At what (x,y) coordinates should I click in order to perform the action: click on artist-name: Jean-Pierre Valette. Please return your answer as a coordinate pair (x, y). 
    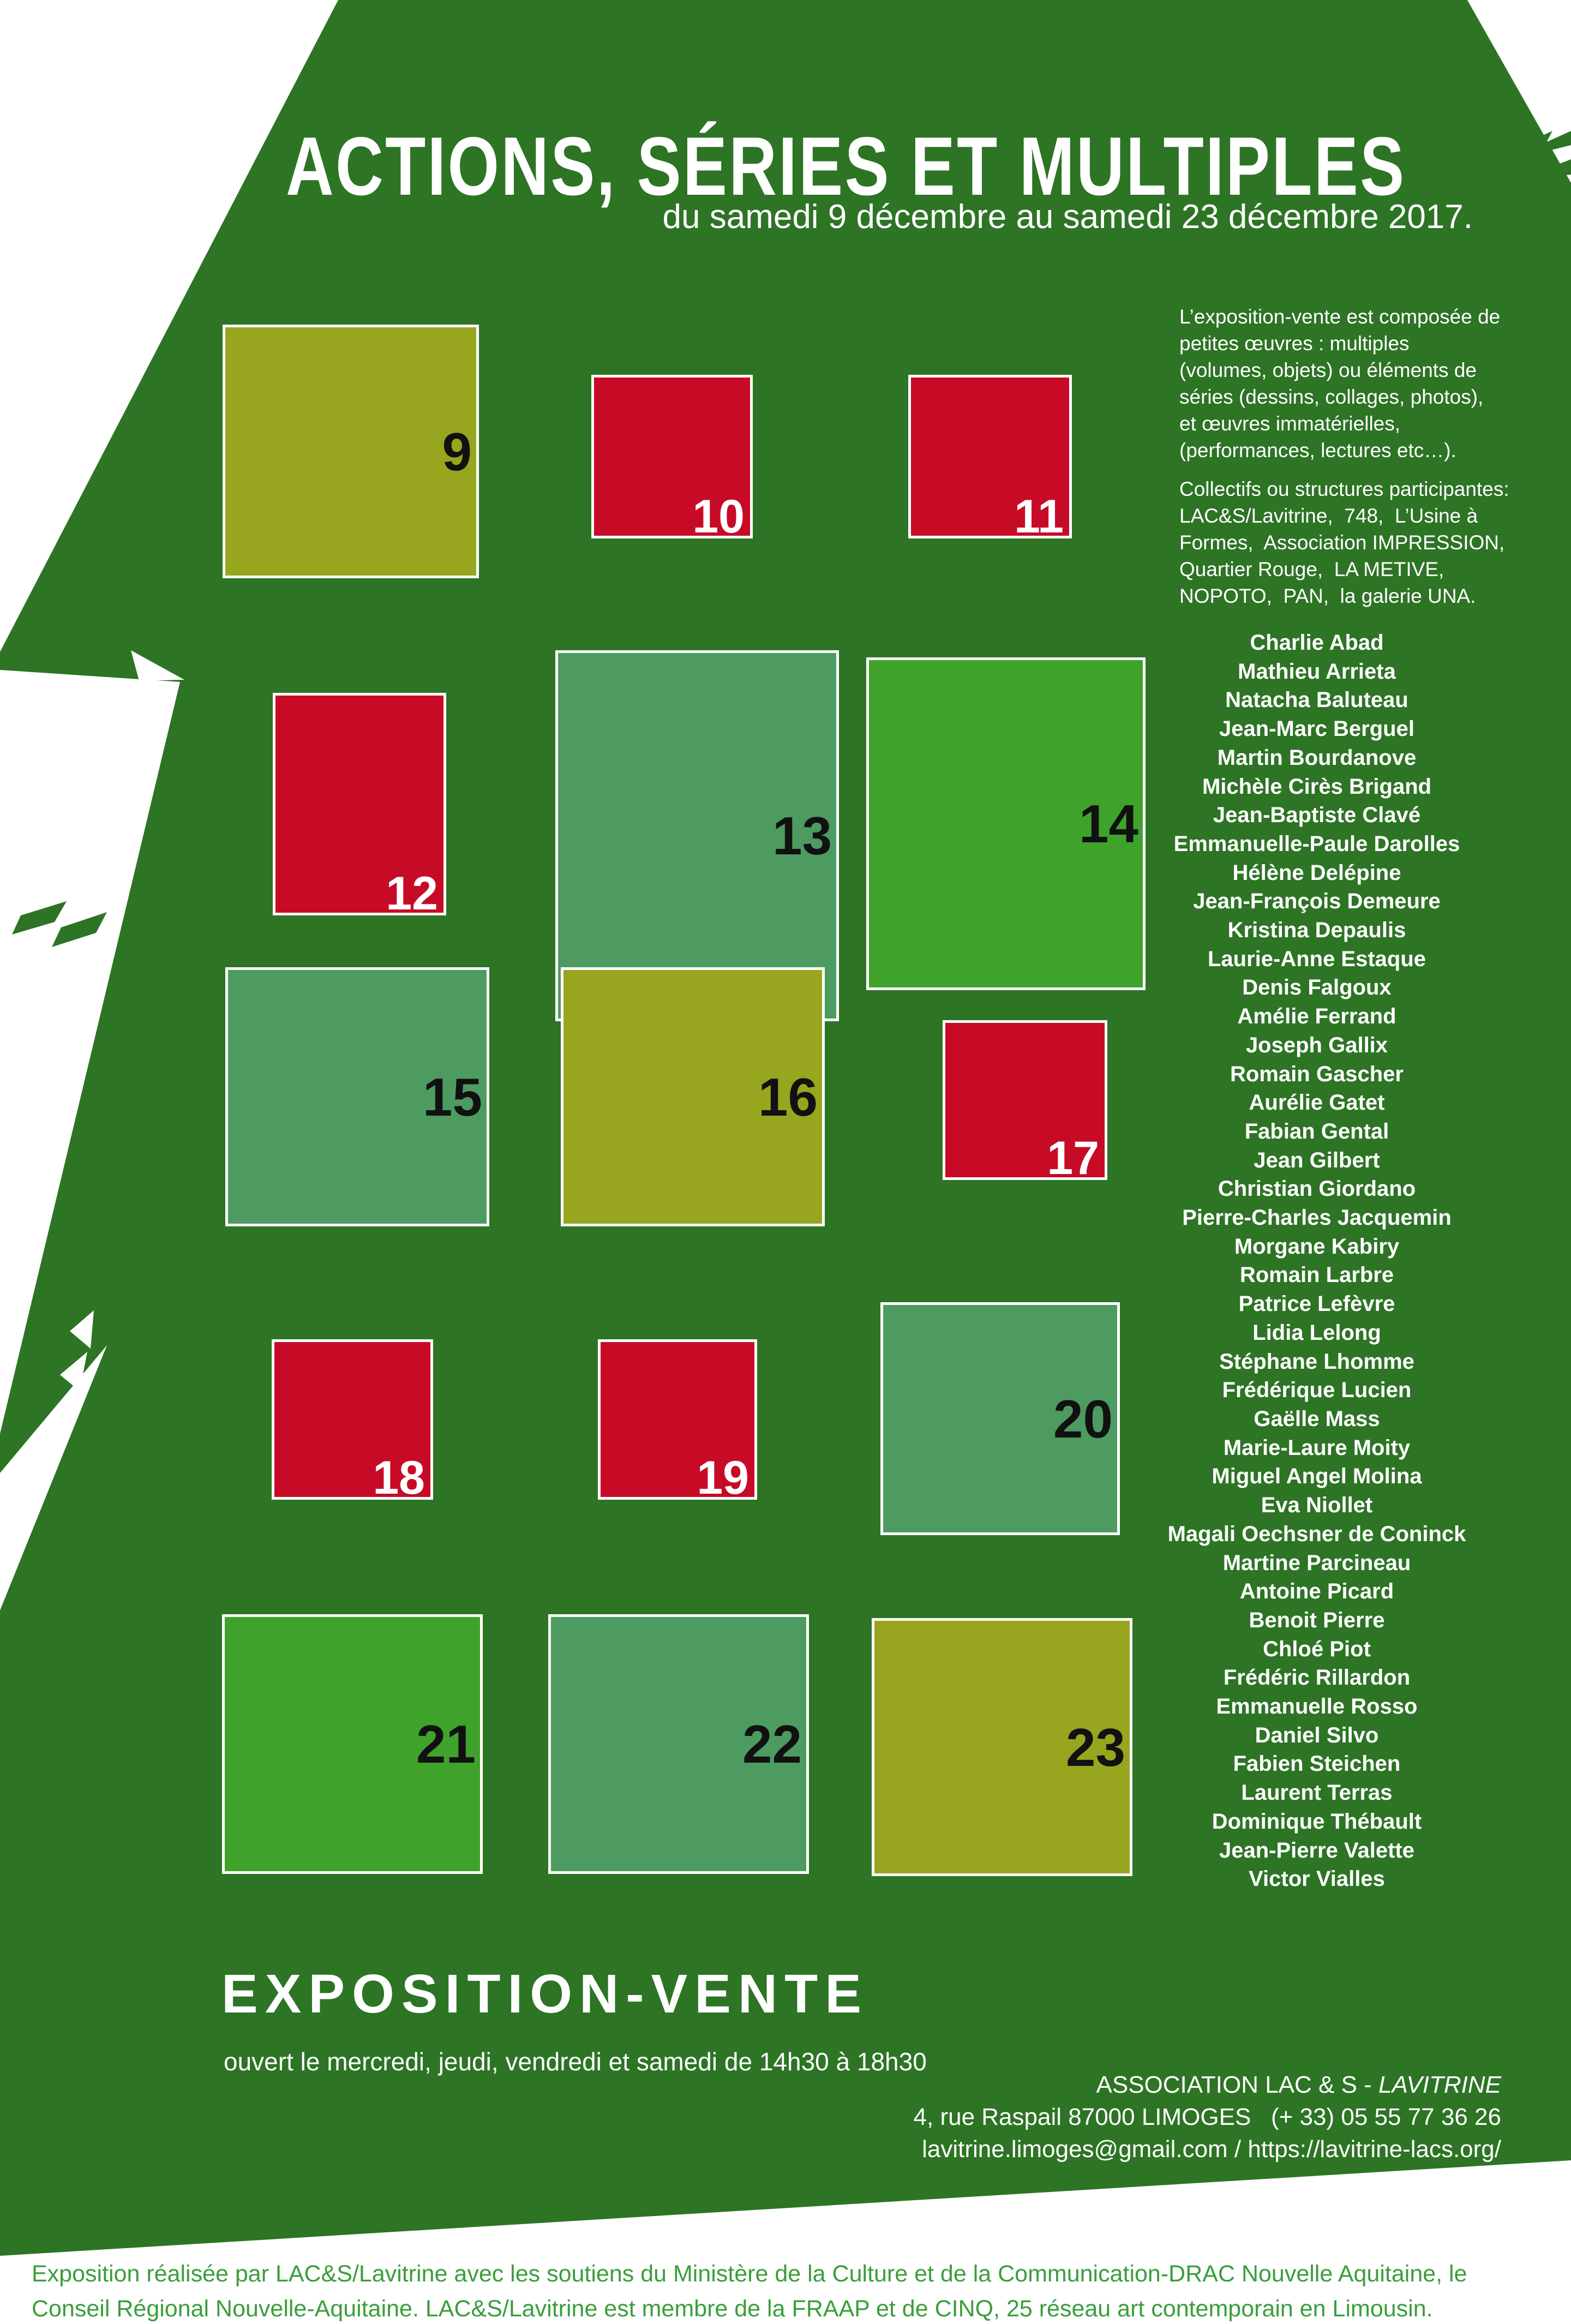
    Looking at the image, I should click on (1317, 1850).